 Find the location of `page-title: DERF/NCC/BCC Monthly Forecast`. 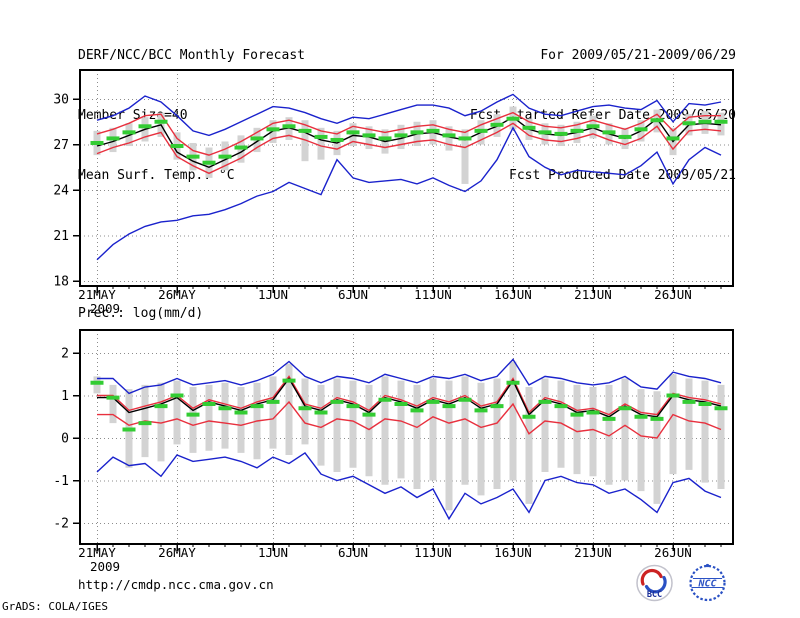

page-title: DERF/NCC/BCC Monthly Forecast is located at coordinates (191, 55).